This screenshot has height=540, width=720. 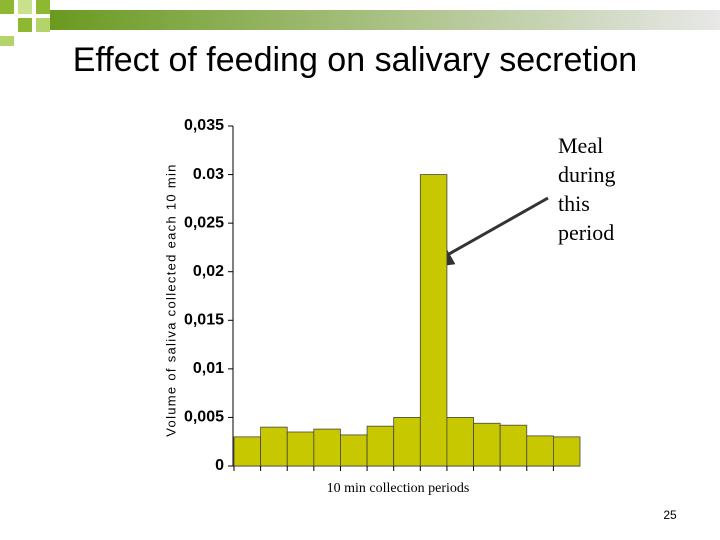 What do you see at coordinates (208, 368) in the screenshot?
I see `y-tick-label: 0,01` at bounding box center [208, 368].